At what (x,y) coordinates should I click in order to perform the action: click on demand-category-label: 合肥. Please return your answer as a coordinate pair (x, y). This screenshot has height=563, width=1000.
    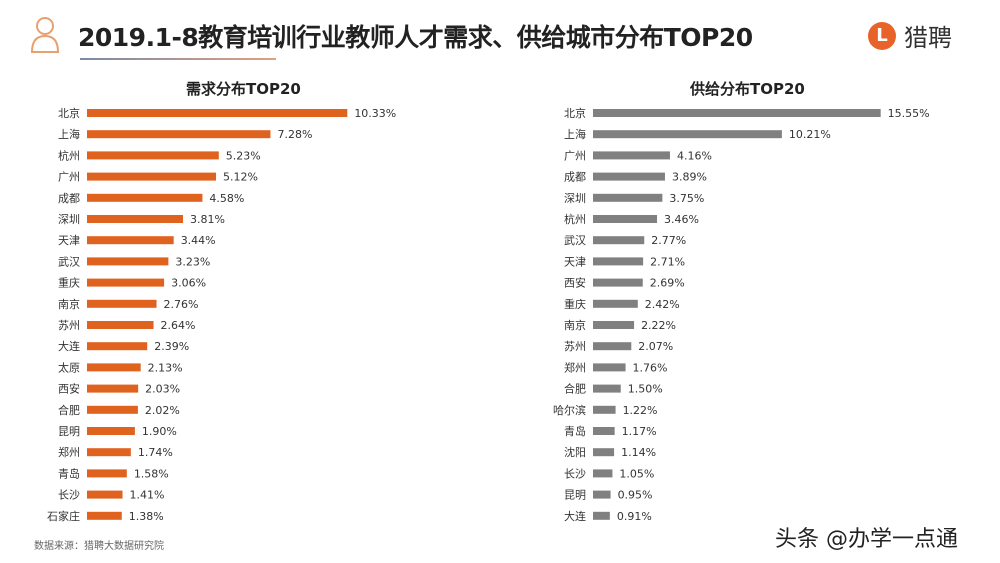
    Looking at the image, I should click on (69, 410).